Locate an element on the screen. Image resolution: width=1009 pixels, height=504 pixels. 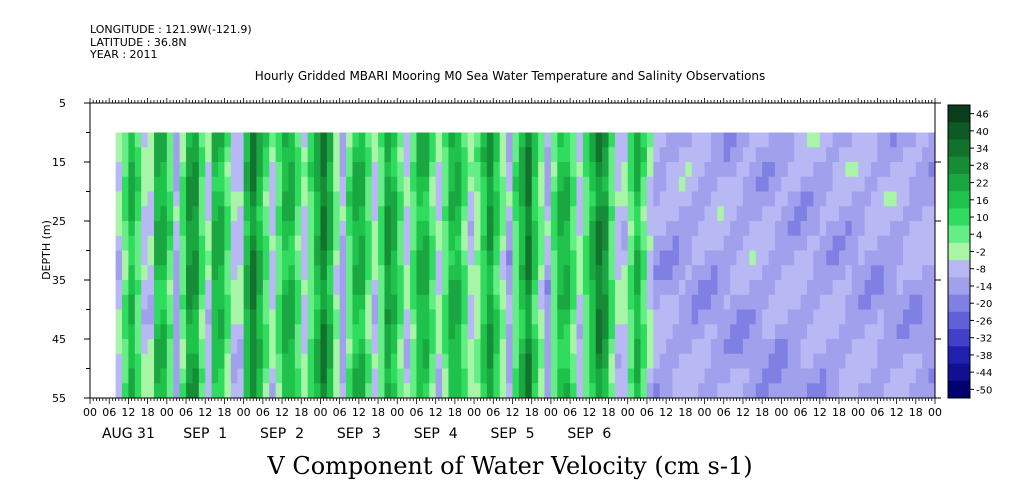
x-hour-label: 06 is located at coordinates (340, 412).